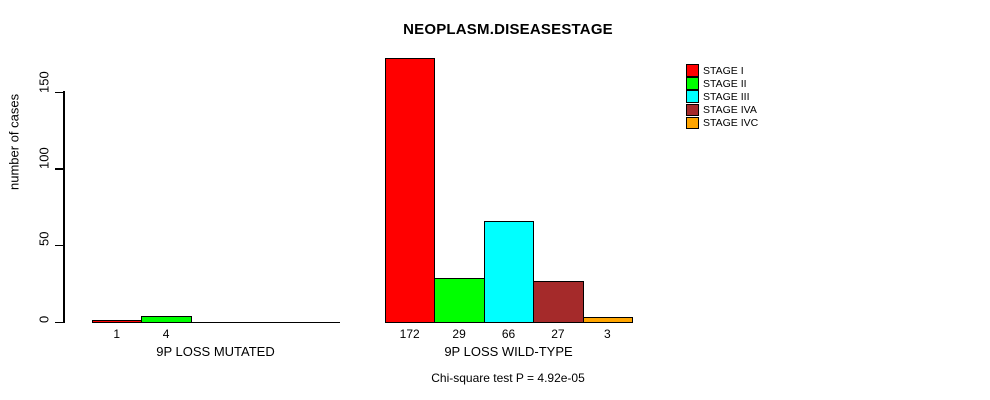  I want to click on legend-swatch-stage-i, so click(692, 70).